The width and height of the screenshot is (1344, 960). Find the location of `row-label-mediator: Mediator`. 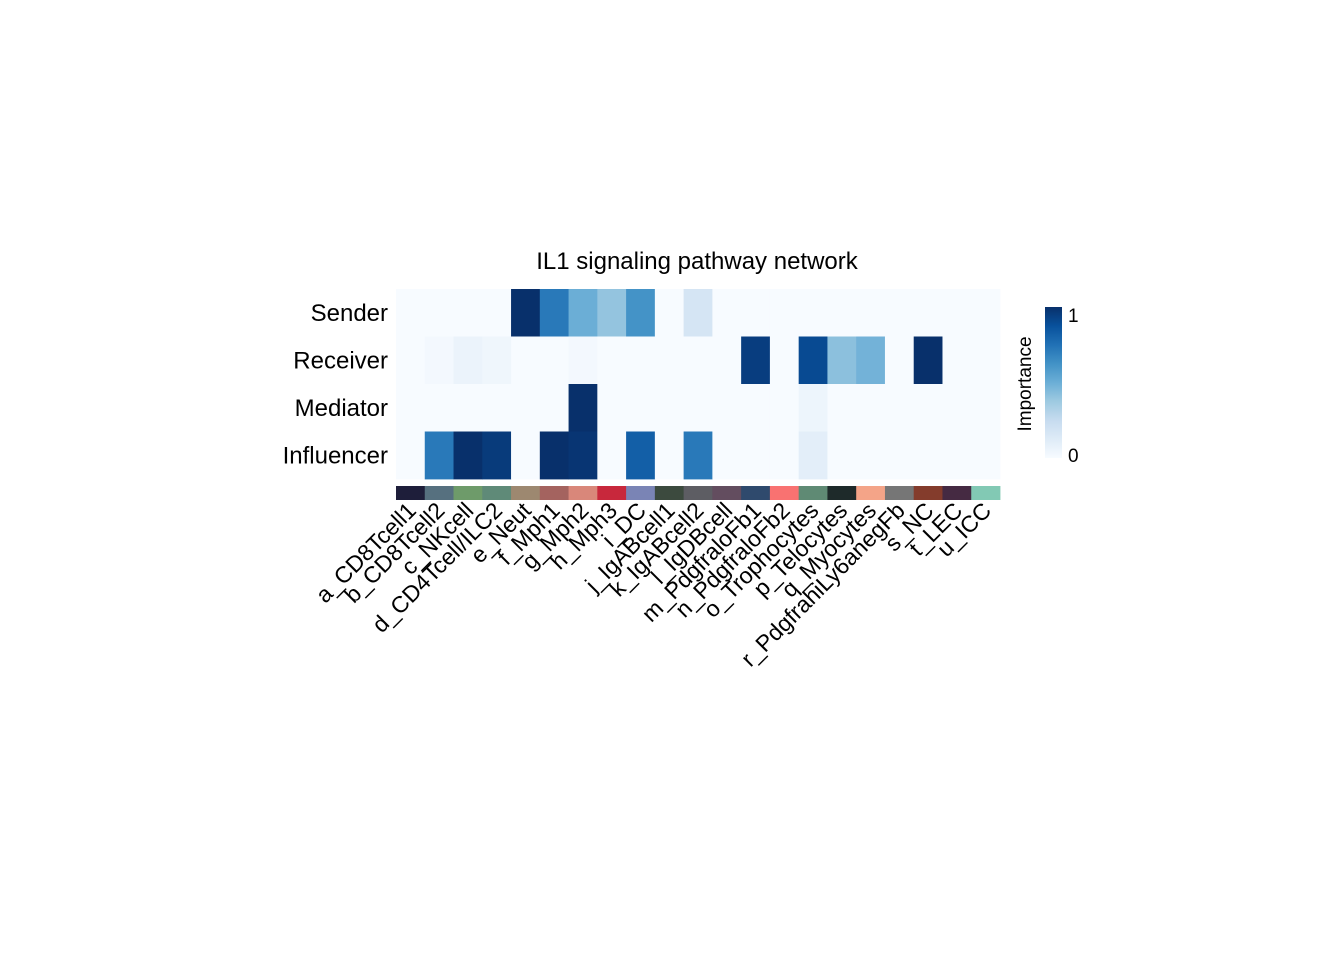

row-label-mediator: Mediator is located at coordinates (341, 408).